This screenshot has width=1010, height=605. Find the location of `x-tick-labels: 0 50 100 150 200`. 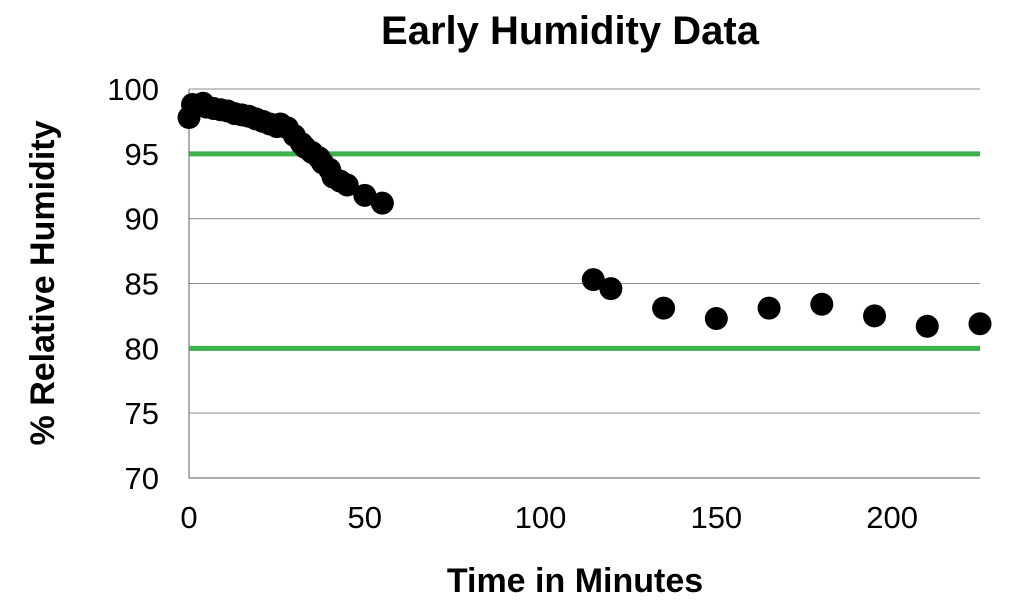

x-tick-labels: 0 50 100 150 200 is located at coordinates (549, 517).